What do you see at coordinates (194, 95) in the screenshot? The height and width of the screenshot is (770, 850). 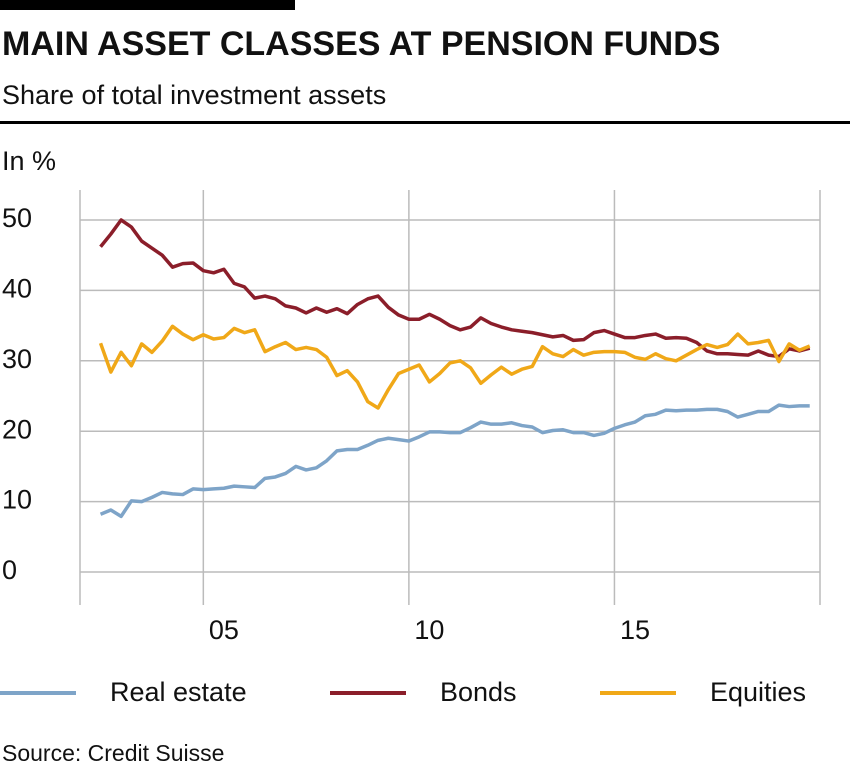 I see `chart-subtitle: Share of total investment assets` at bounding box center [194, 95].